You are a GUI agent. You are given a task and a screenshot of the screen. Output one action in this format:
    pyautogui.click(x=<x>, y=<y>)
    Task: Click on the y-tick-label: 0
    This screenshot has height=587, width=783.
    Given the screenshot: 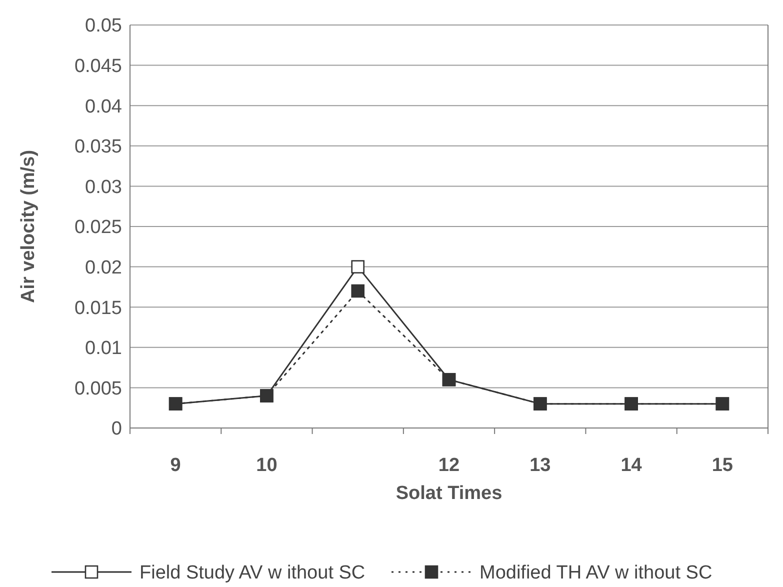 What is the action you would take?
    pyautogui.click(x=116, y=429)
    